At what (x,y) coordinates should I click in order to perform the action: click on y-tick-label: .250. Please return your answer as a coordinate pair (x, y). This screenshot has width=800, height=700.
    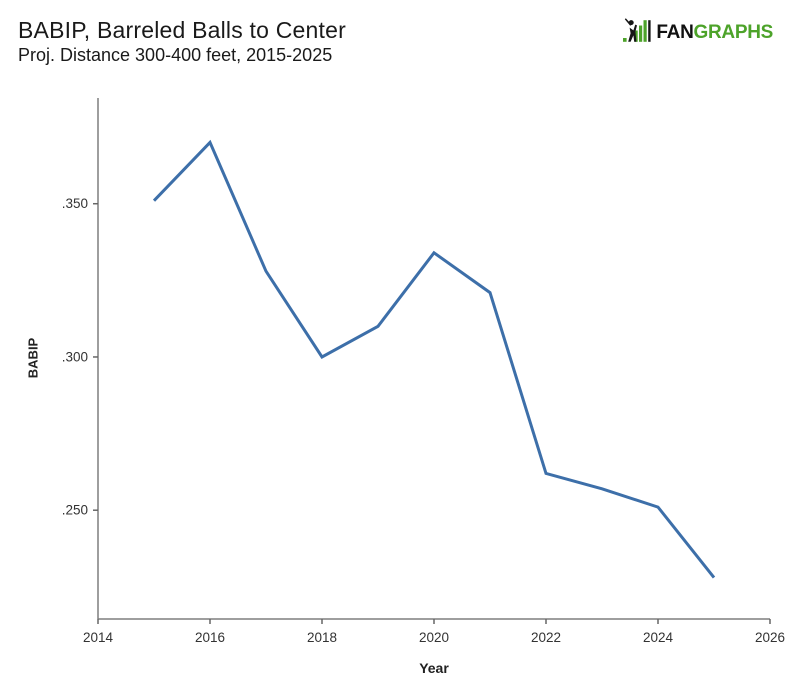
    Looking at the image, I should click on (75, 510).